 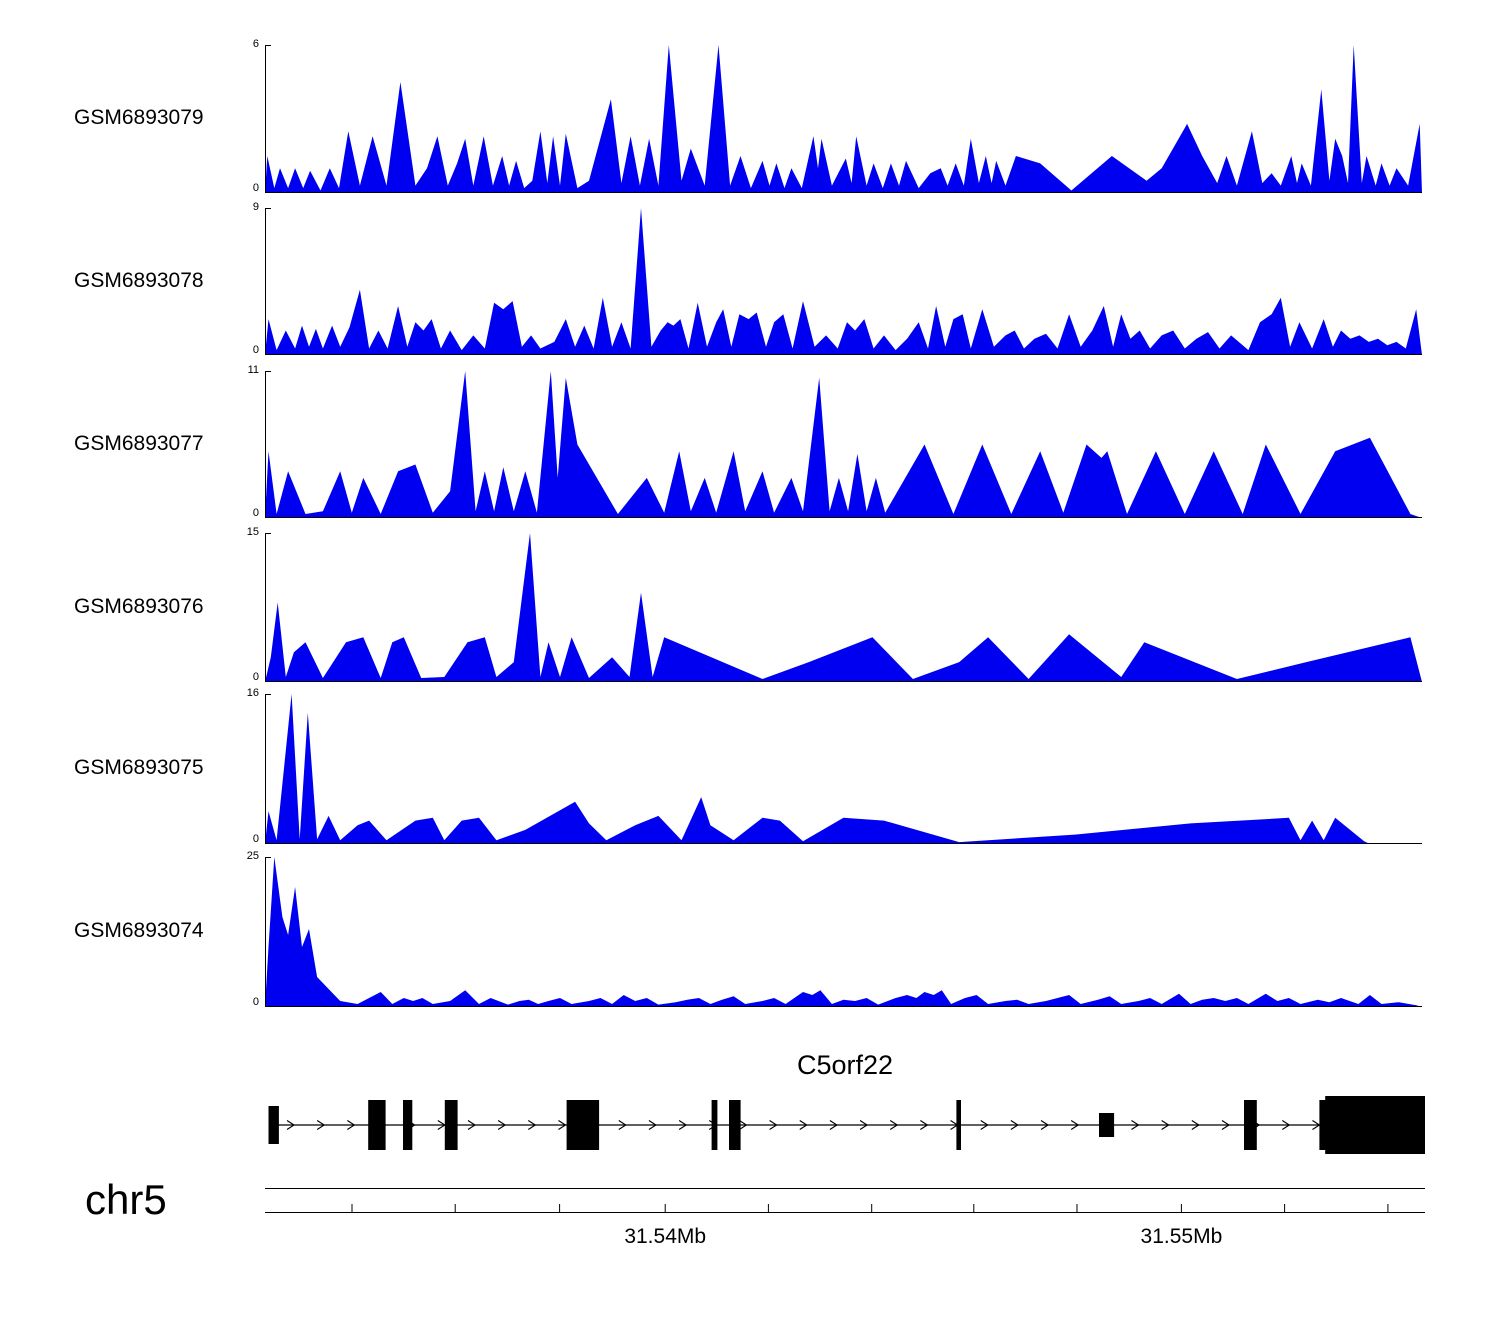 I want to click on genome-axis: 31.54Mb 31.55Mb, so click(x=845, y=1230).